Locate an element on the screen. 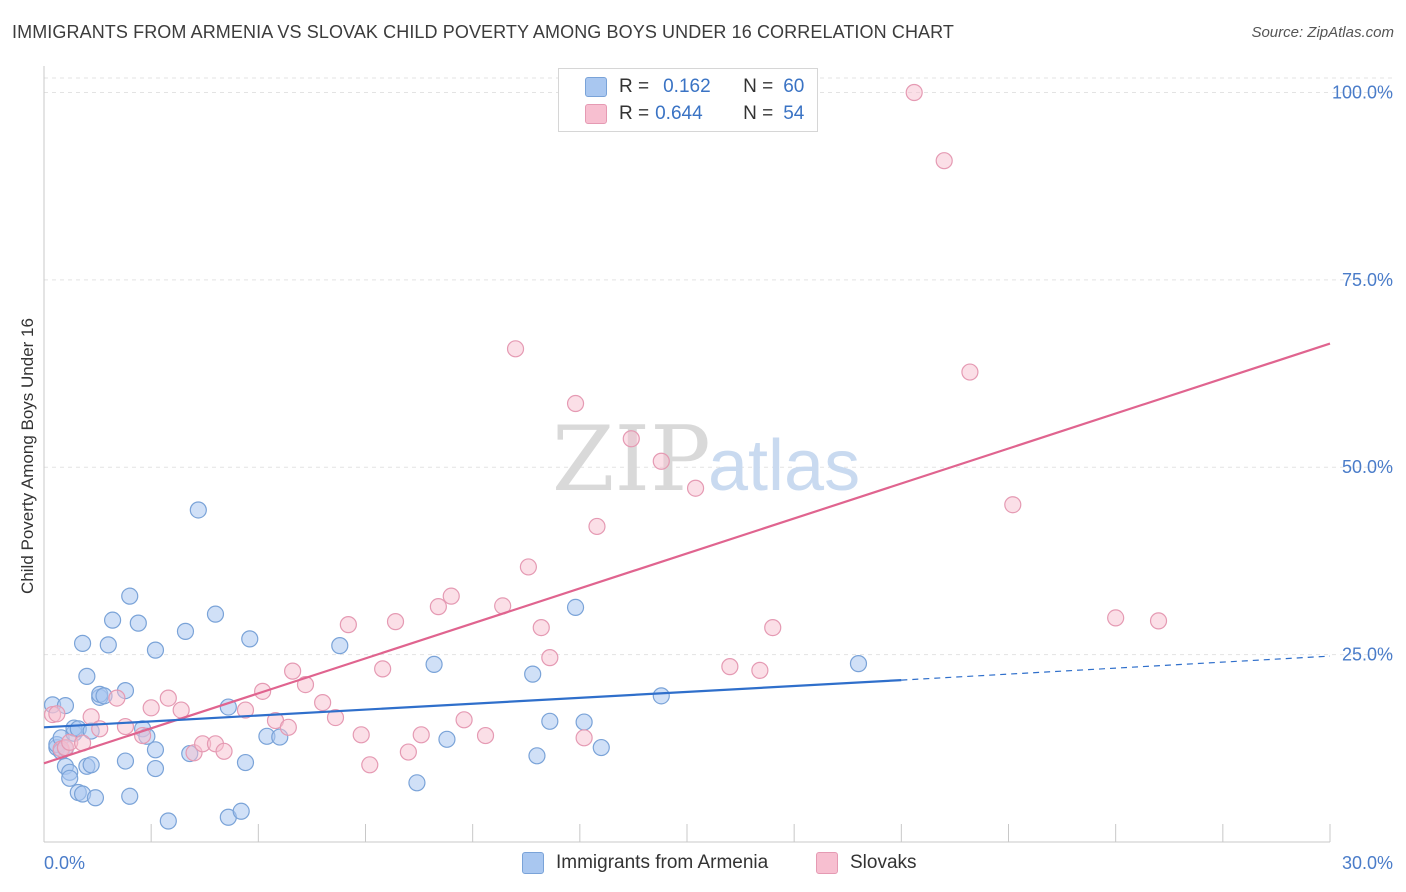  legend-n-value: 54 is located at coordinates (794, 113).